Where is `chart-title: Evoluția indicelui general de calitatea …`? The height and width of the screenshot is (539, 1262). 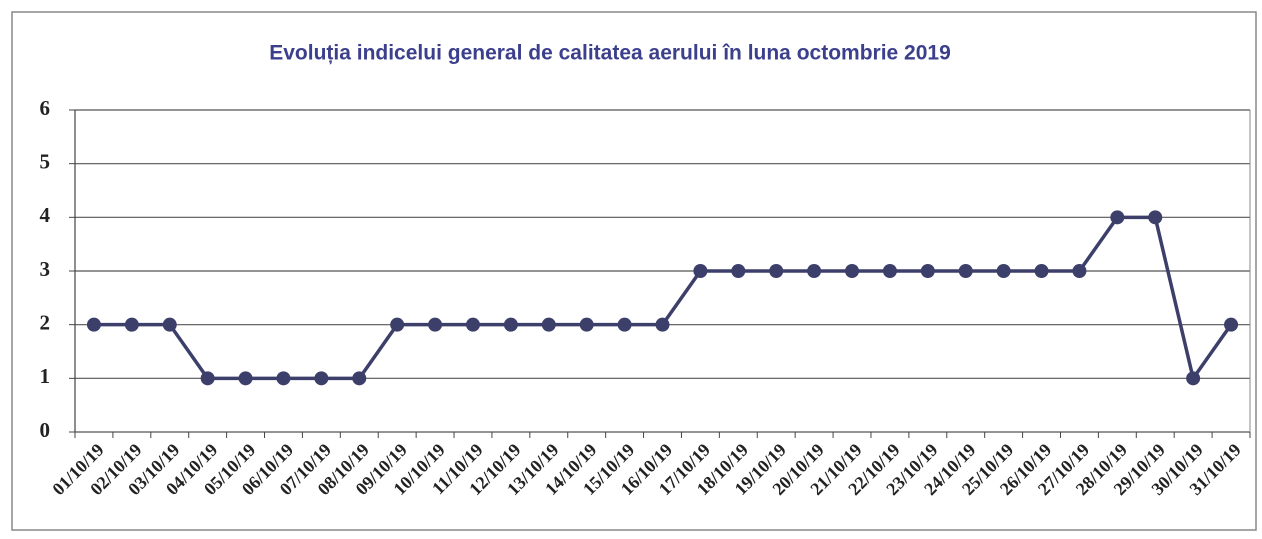 chart-title: Evoluția indicelui general de calitatea … is located at coordinates (610, 53).